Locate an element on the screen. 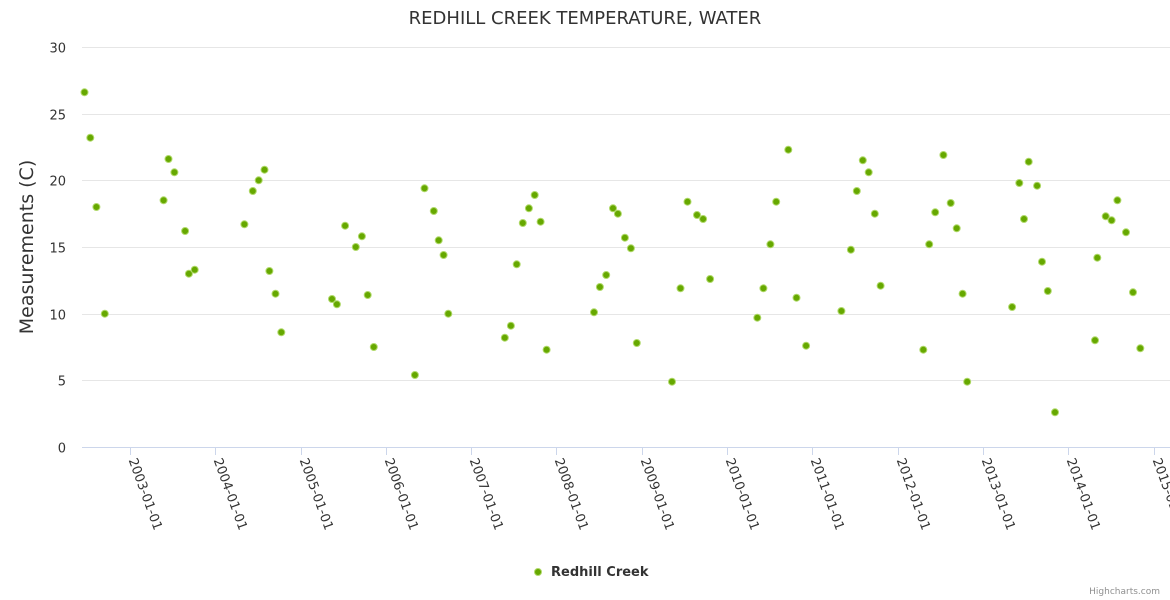 The image size is (1170, 600). legend-label: Redhill Creek is located at coordinates (600, 572).